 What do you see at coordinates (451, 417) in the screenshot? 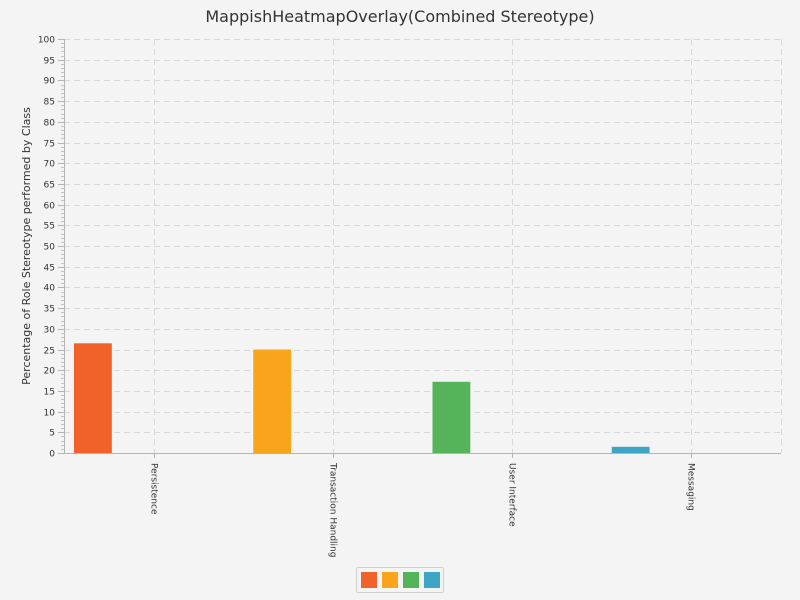
I see `bar-user-interface` at bounding box center [451, 417].